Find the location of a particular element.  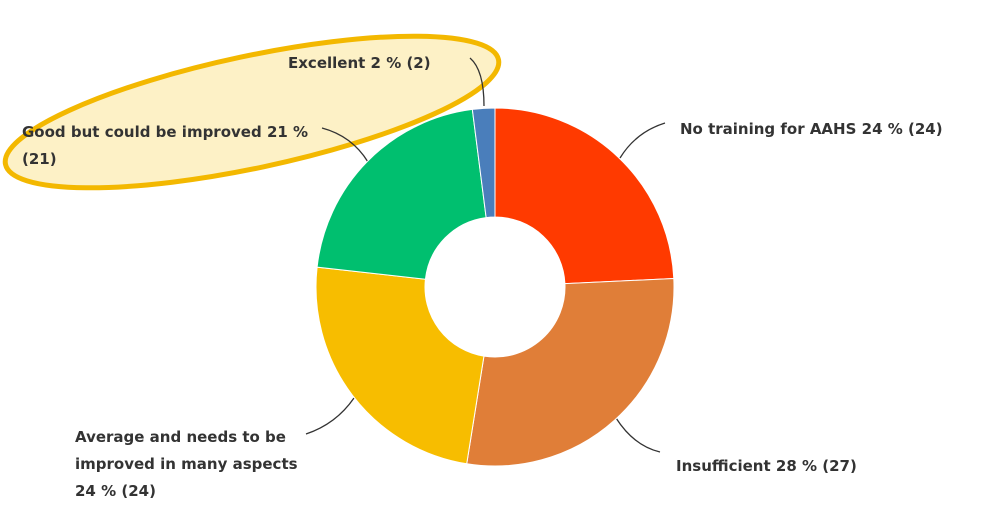

slice-label: Excellent 2 % (2) is located at coordinates (388, 63).